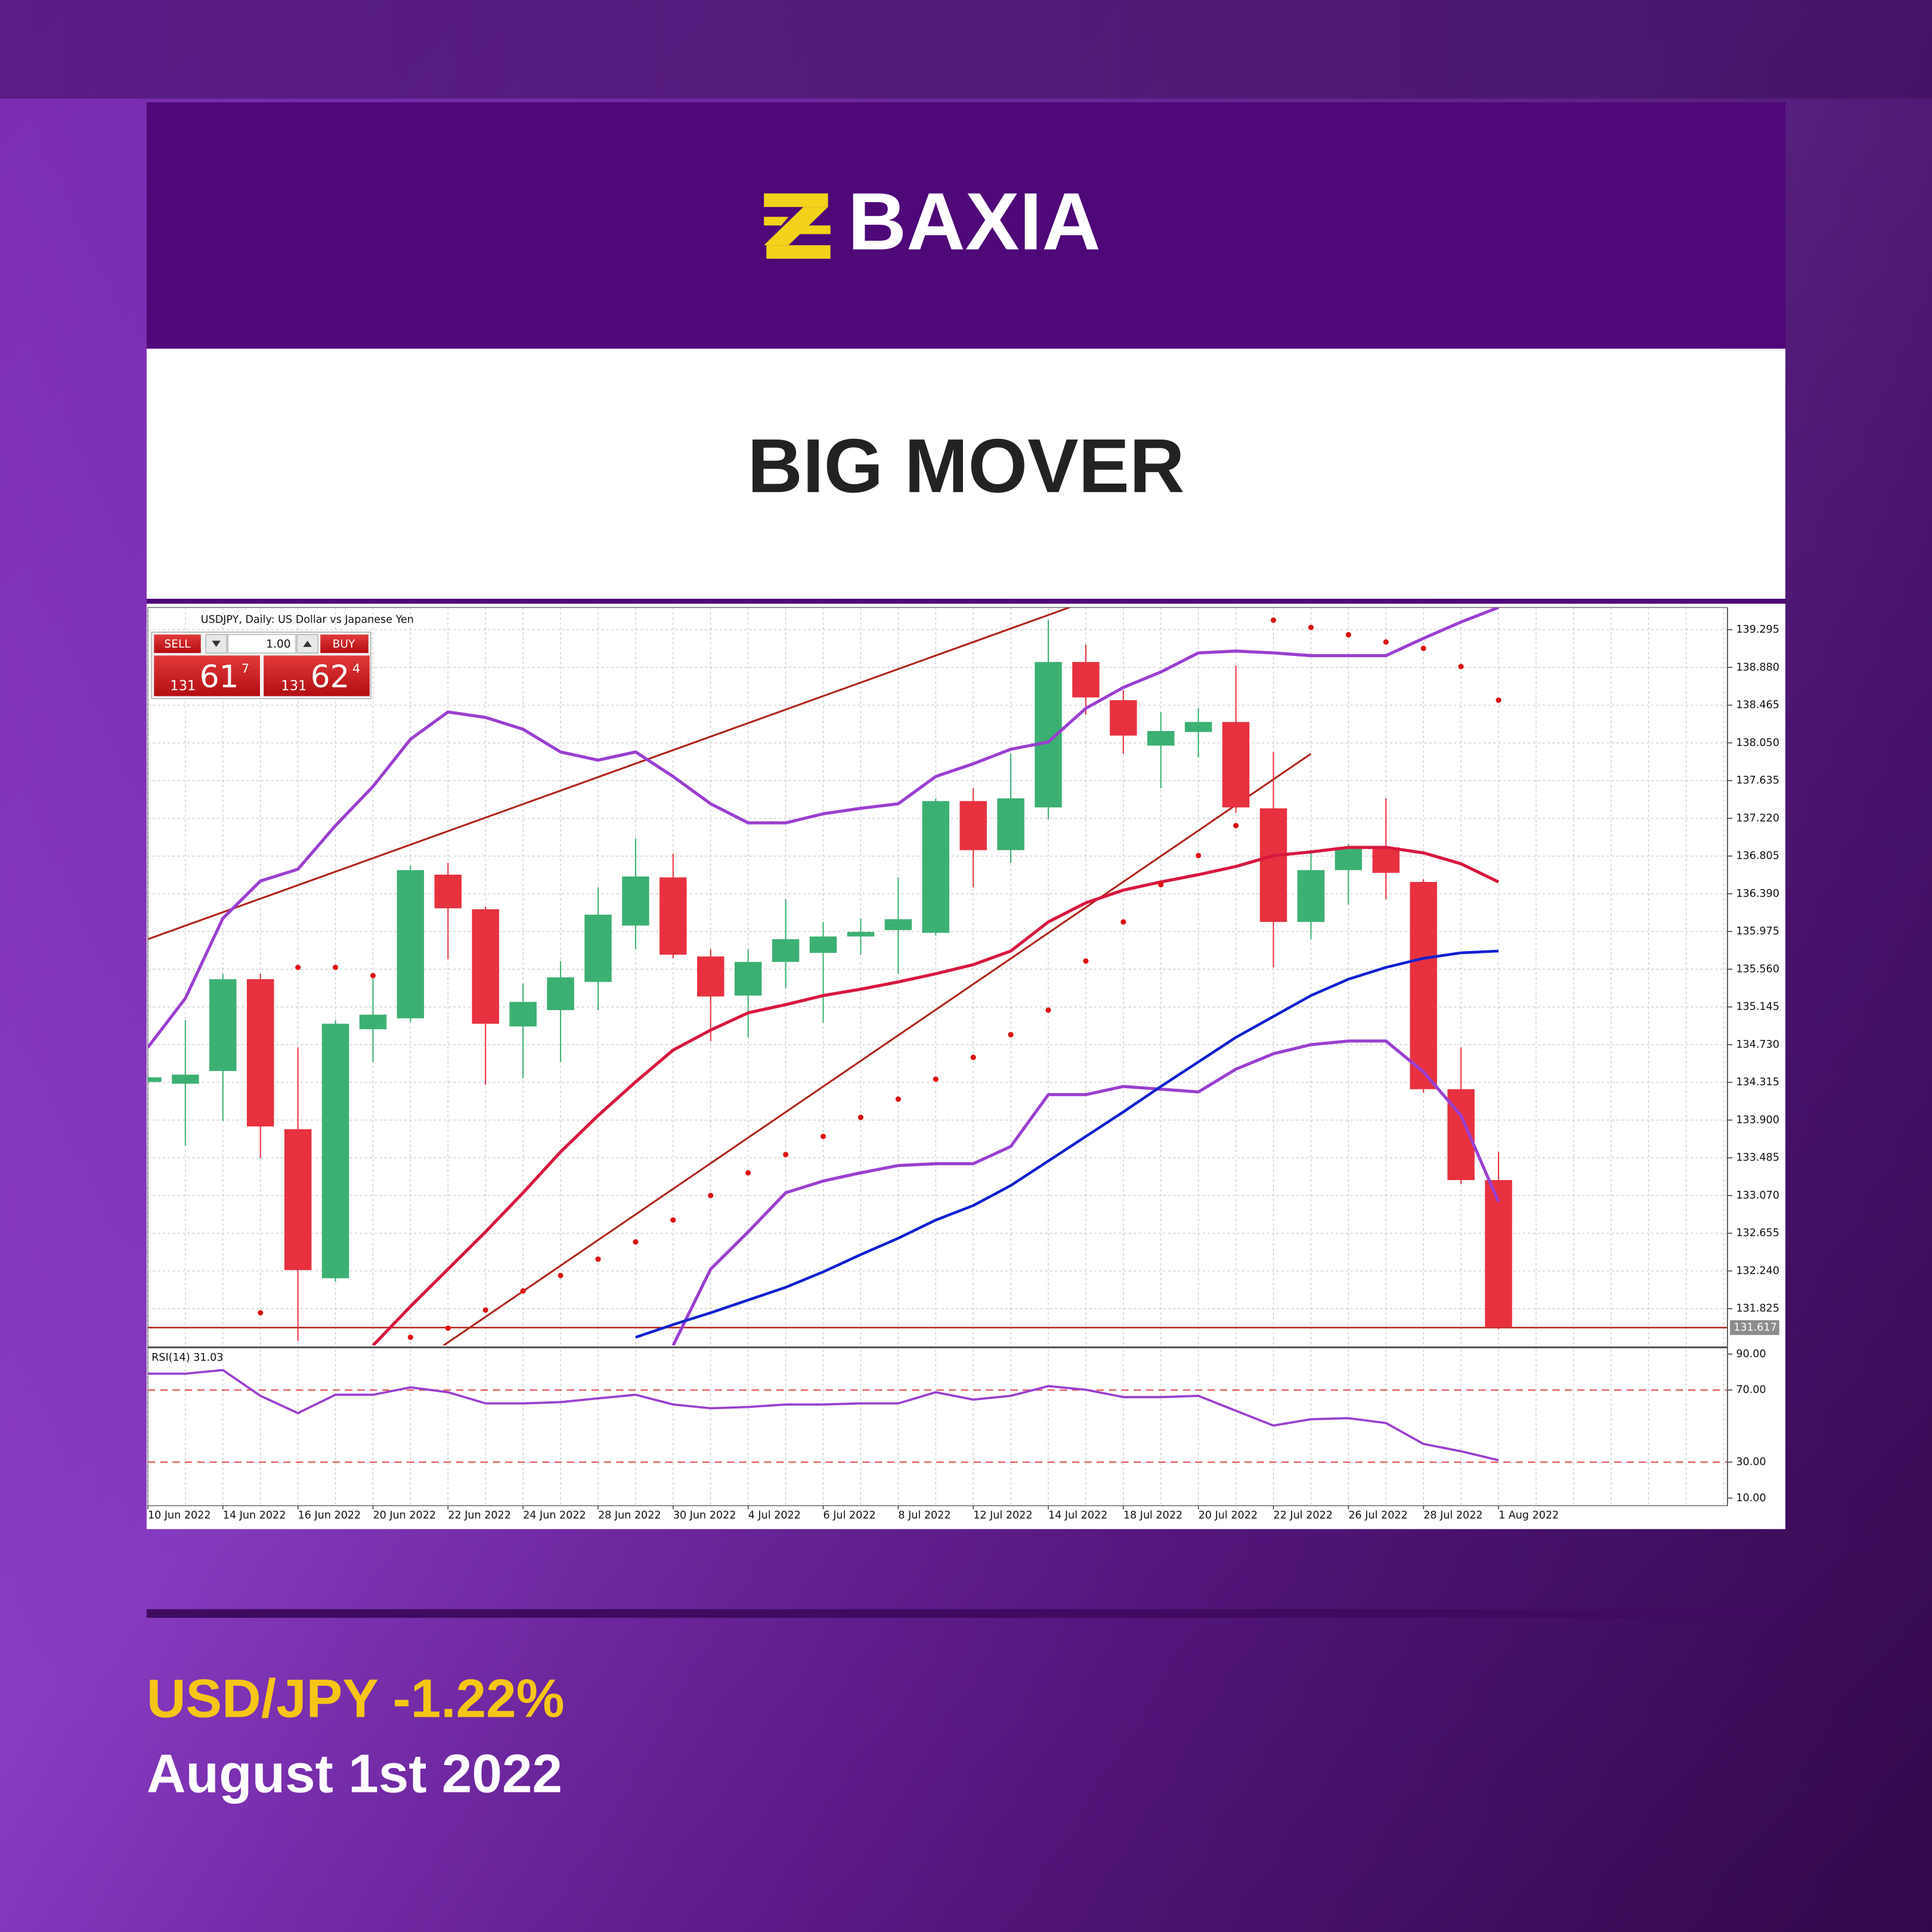  Describe the element at coordinates (1529, 1516) in the screenshot. I see `x-tick-label: 1 Aug 2022` at that location.